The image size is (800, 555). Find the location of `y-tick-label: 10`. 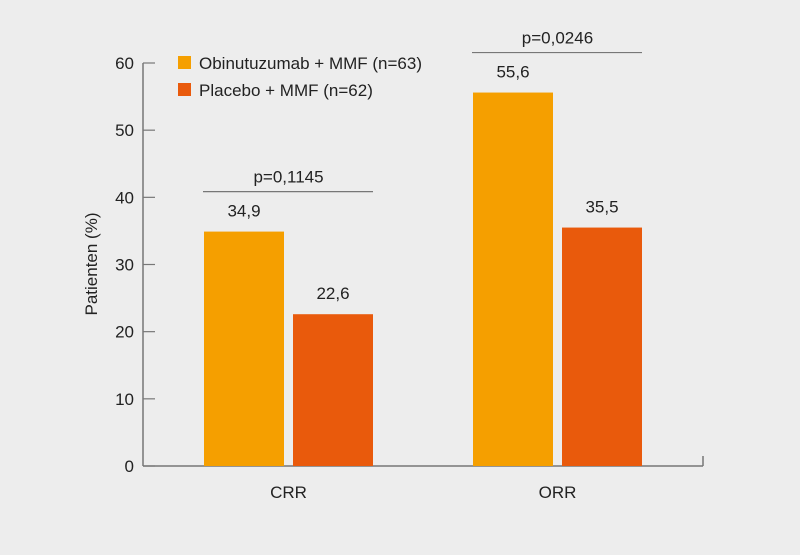

y-tick-label: 10 is located at coordinates (124, 399).